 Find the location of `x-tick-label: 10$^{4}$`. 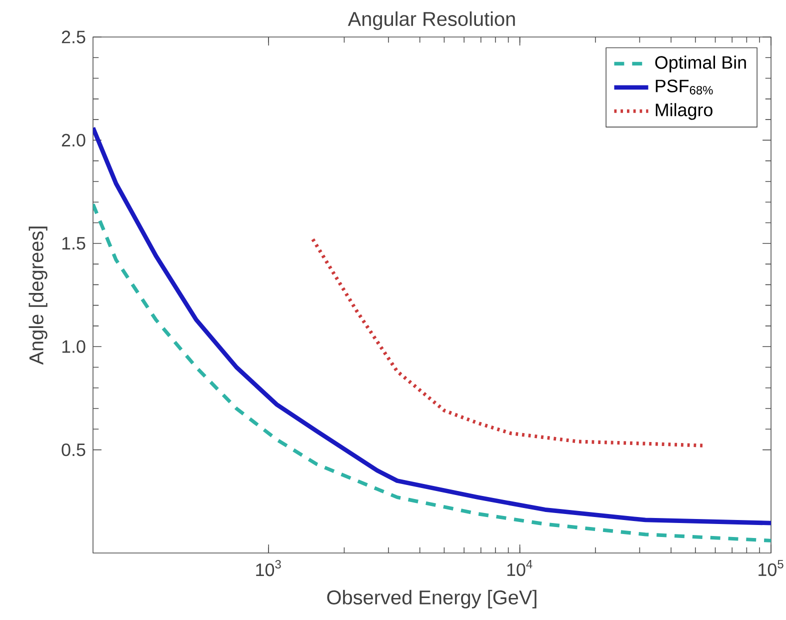

x-tick-label: 10$^{4}$ is located at coordinates (519, 568).